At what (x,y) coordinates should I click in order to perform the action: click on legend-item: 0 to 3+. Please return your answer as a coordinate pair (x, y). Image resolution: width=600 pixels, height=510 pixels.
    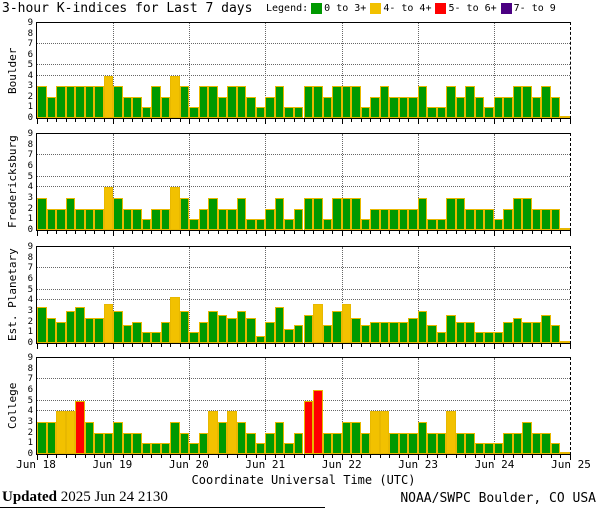
    Looking at the image, I should click on (338, 8).